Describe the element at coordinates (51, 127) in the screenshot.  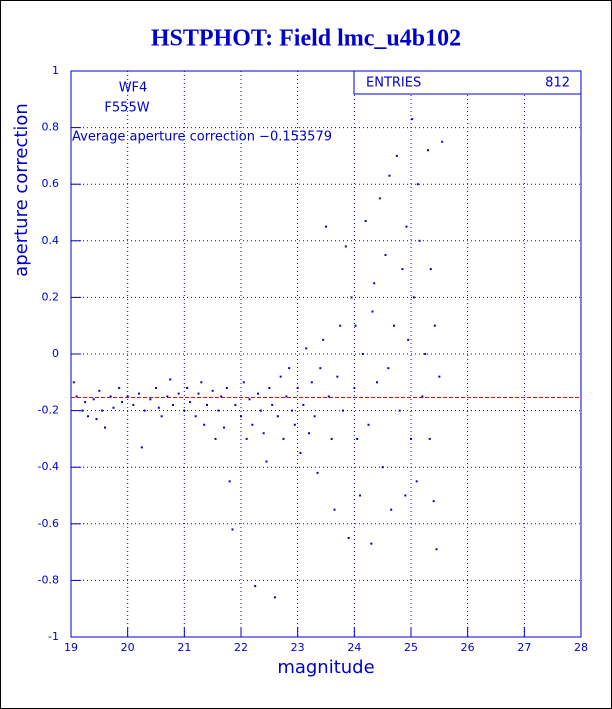
I see `y-tick-label: 0.8` at that location.